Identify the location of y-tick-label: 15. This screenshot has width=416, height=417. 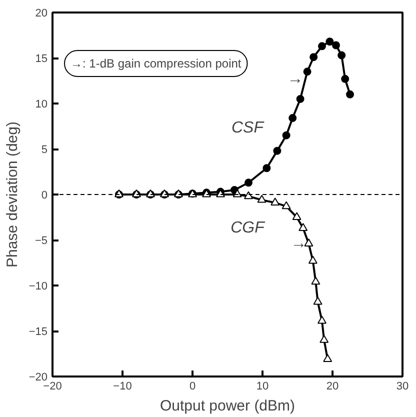
(41, 59).